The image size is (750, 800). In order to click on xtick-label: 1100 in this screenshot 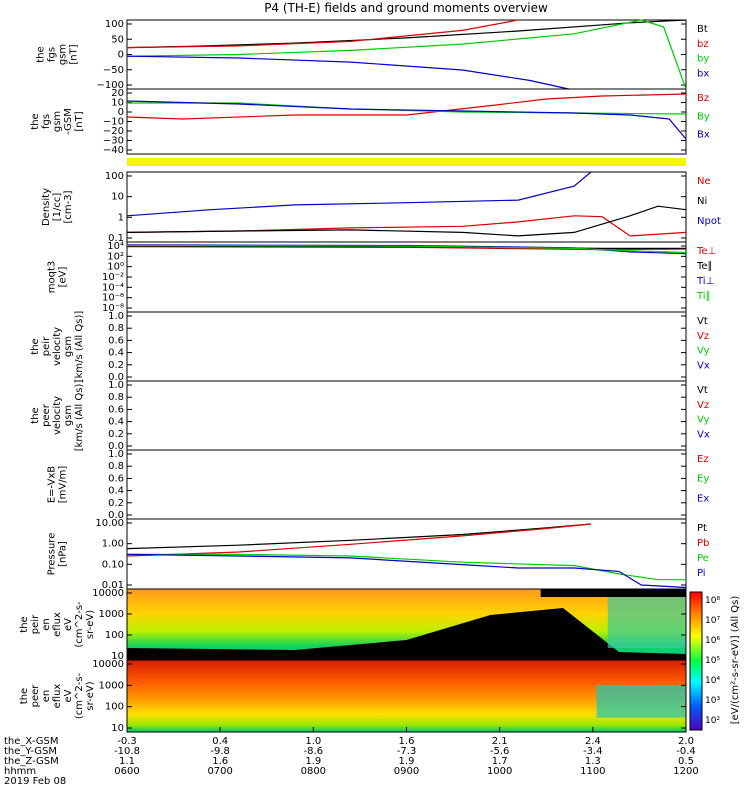, I will do `click(592, 771)`.